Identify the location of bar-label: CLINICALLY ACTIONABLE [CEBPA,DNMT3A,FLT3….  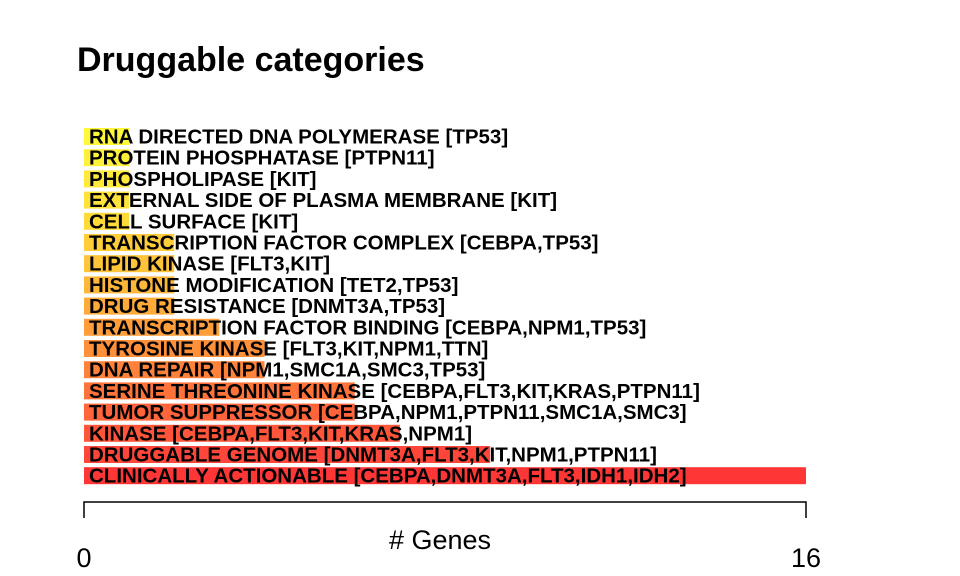
(388, 476).